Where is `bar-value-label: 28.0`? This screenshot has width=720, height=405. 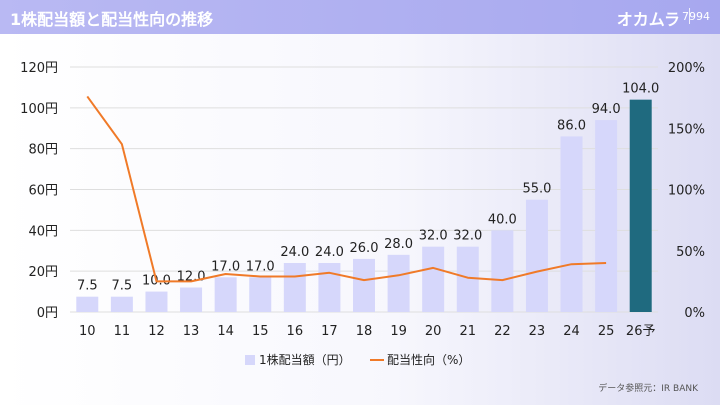
bar-value-label: 28.0 is located at coordinates (398, 244).